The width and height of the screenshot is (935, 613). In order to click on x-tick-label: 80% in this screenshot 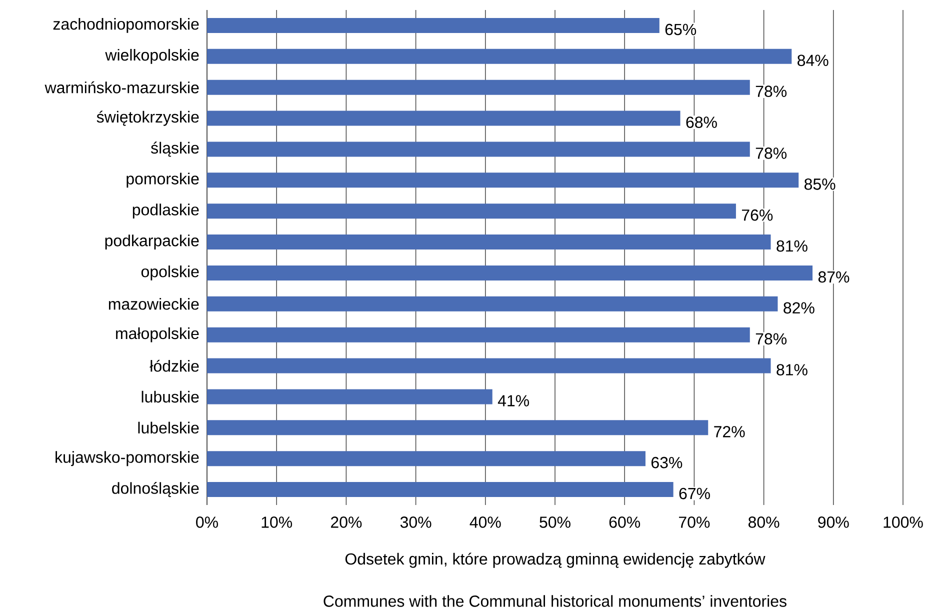, I will do `click(764, 522)`.